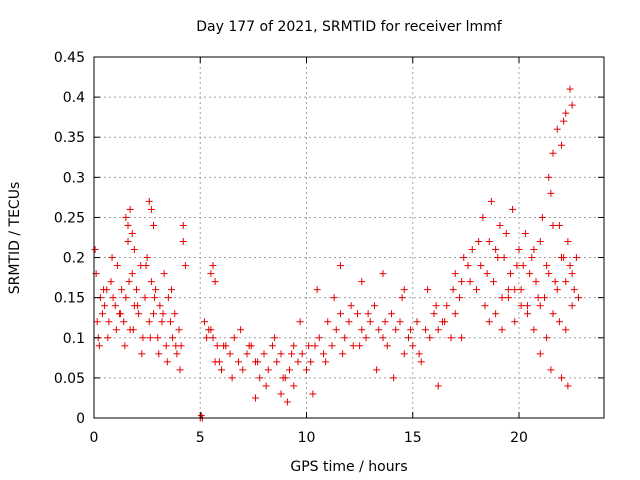 Image resolution: width=640 pixels, height=480 pixels. Describe the element at coordinates (80, 419) in the screenshot. I see `y-tick-label: 0` at that location.